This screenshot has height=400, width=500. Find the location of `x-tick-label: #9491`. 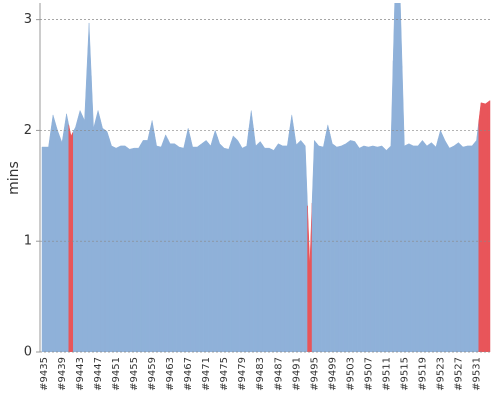

x-tick-label: #9491 is located at coordinates (296, 374).